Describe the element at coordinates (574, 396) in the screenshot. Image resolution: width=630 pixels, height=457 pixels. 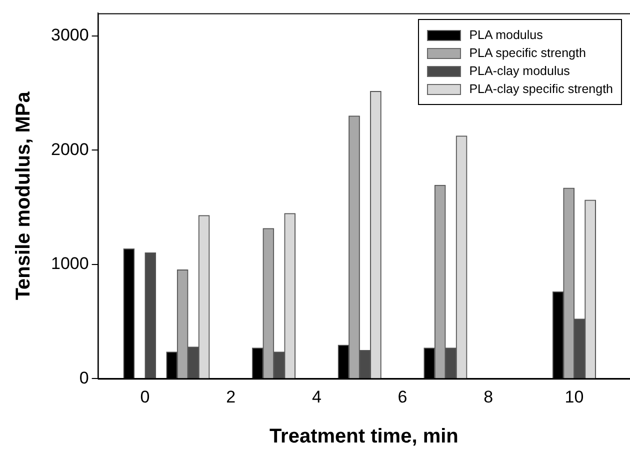
I see `x-tick-label: 10` at that location.